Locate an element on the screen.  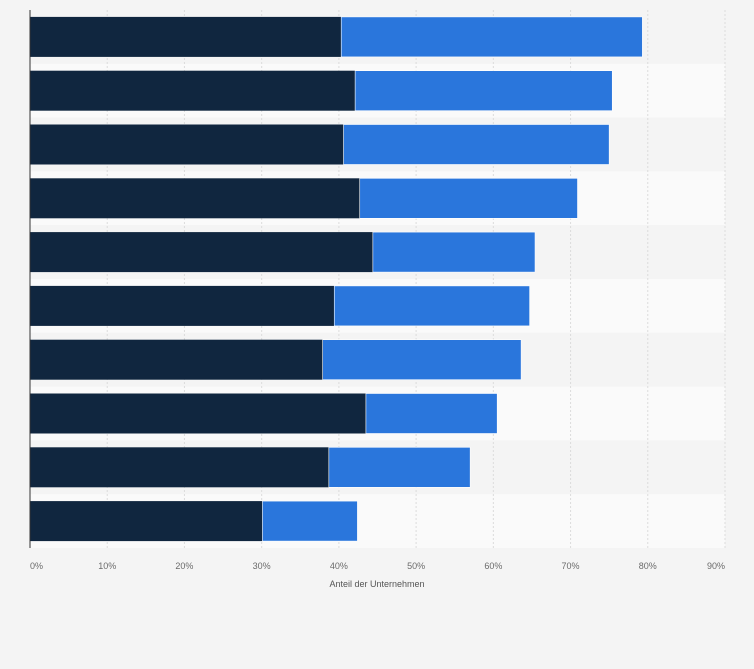
x-tick-label: 0% is located at coordinates (36, 566).